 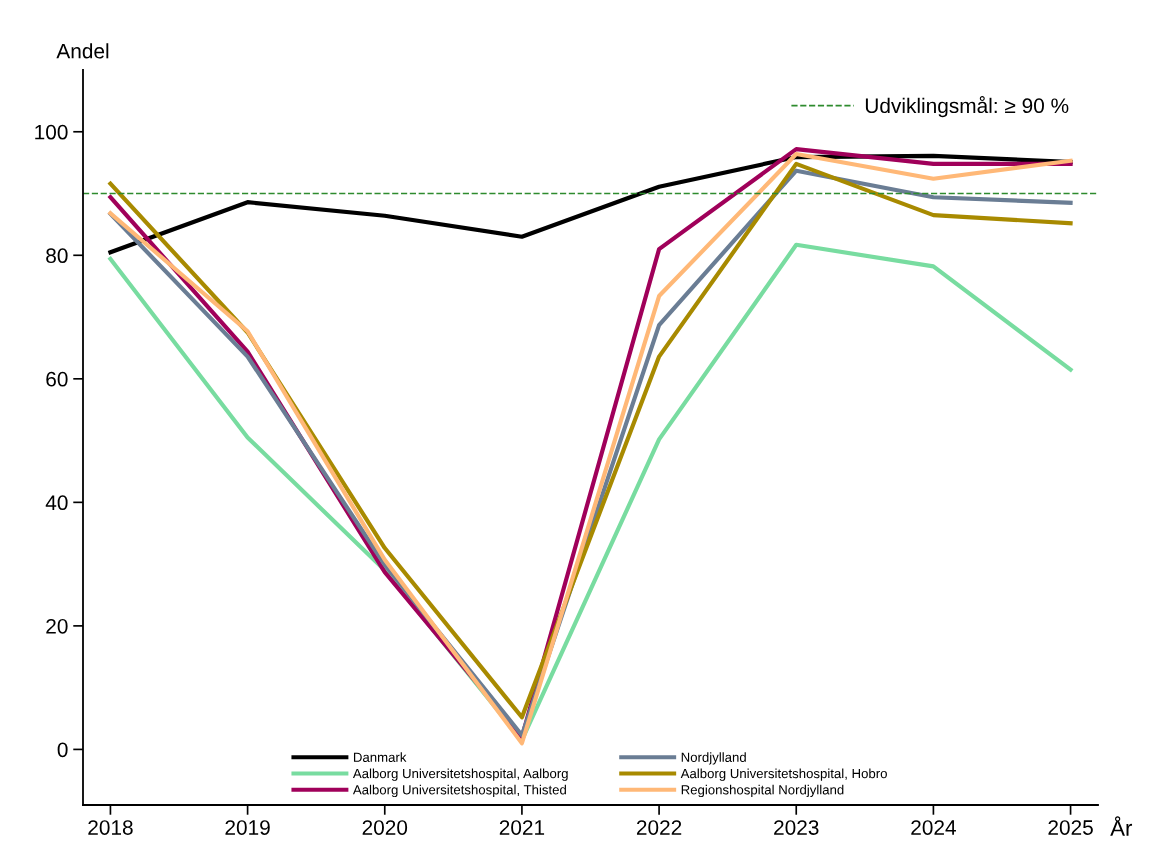 What do you see at coordinates (385, 827) in the screenshot?
I see `x-tick-label: 2020` at bounding box center [385, 827].